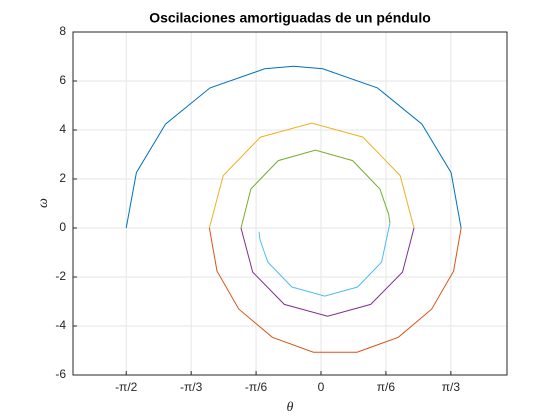 The image size is (560, 420). I want to click on x-tick-label: -π/2, so click(126, 387).